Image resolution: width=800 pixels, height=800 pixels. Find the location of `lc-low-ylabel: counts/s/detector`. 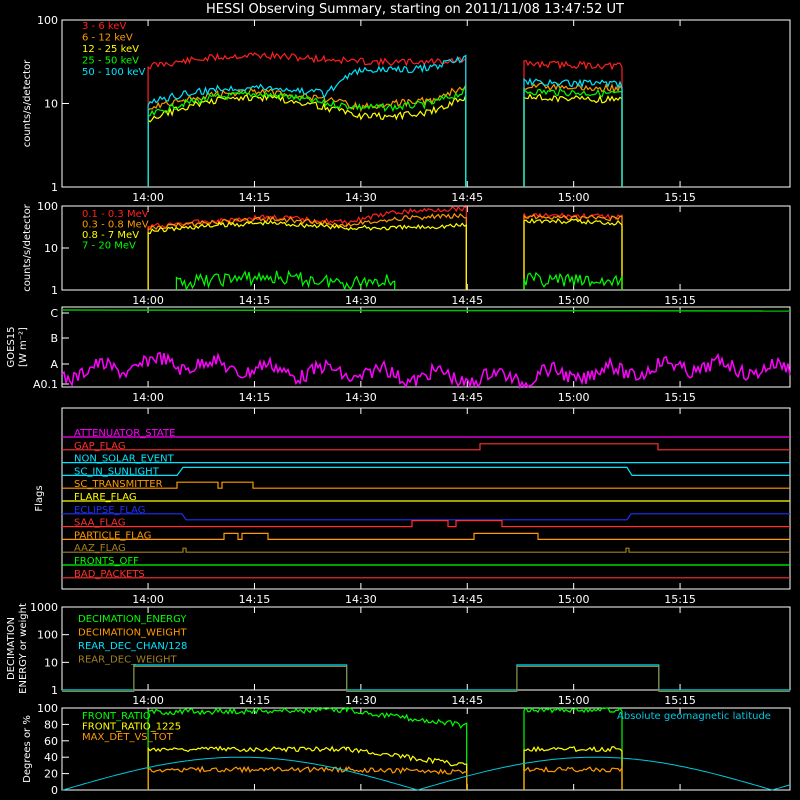

lc-low-ylabel: counts/s/detector is located at coordinates (27, 103).